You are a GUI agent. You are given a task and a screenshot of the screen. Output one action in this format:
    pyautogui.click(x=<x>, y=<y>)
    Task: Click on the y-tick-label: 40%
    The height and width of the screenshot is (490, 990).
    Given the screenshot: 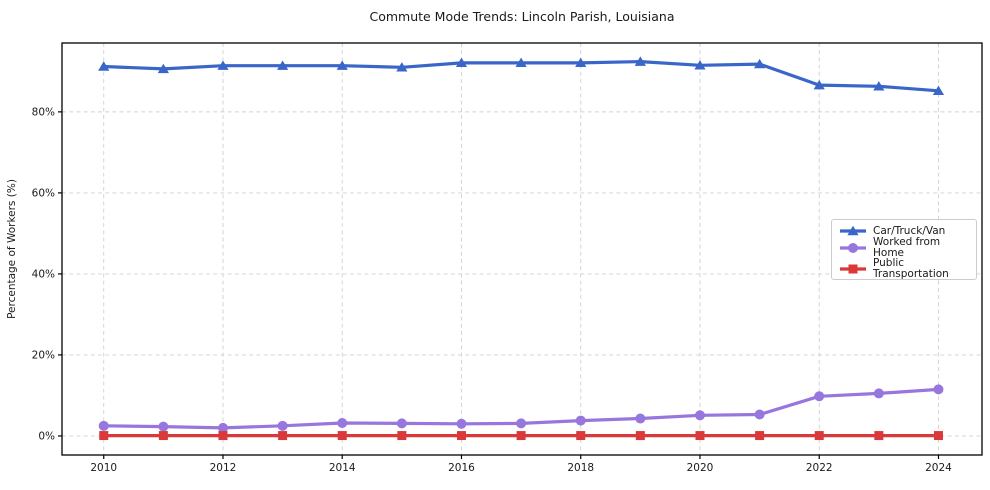 What is the action you would take?
    pyautogui.click(x=43, y=275)
    